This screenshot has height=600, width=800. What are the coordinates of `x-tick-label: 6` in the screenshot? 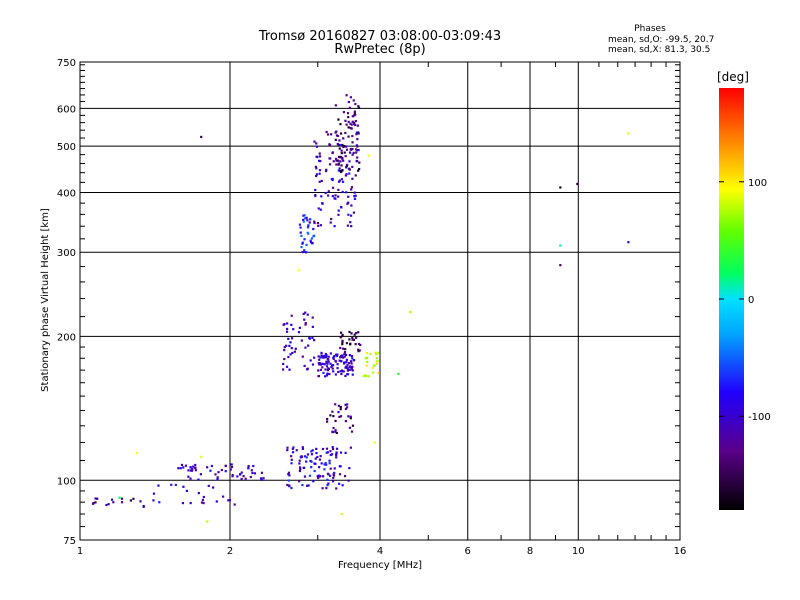 It's located at (468, 551).